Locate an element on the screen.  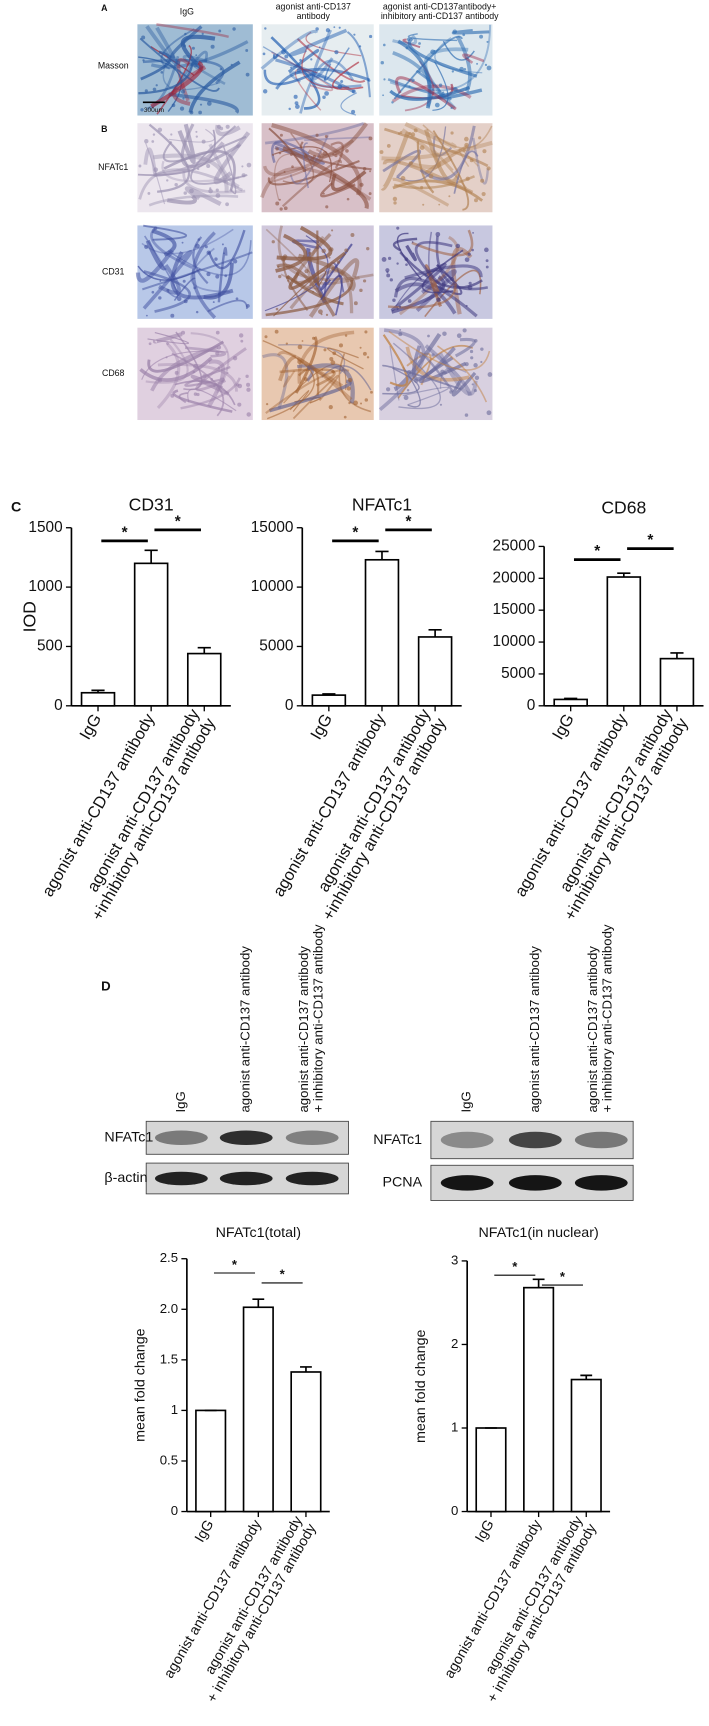
y-tick-label: 2.5 is located at coordinates (169, 1257).